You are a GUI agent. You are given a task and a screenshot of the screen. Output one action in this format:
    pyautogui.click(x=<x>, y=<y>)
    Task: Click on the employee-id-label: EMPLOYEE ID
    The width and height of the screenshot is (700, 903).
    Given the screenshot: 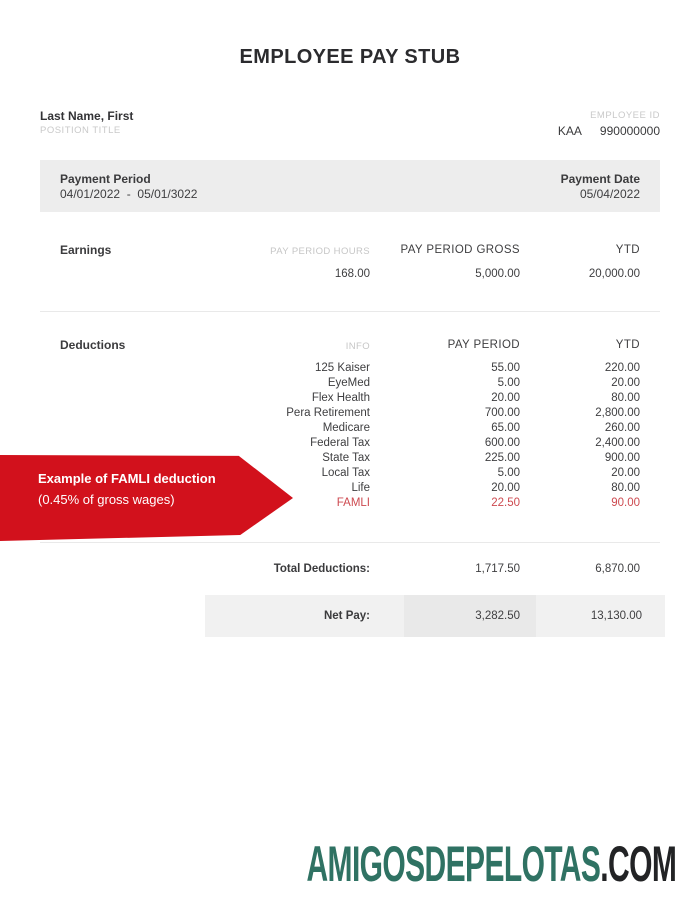 What is the action you would take?
    pyautogui.click(x=625, y=115)
    